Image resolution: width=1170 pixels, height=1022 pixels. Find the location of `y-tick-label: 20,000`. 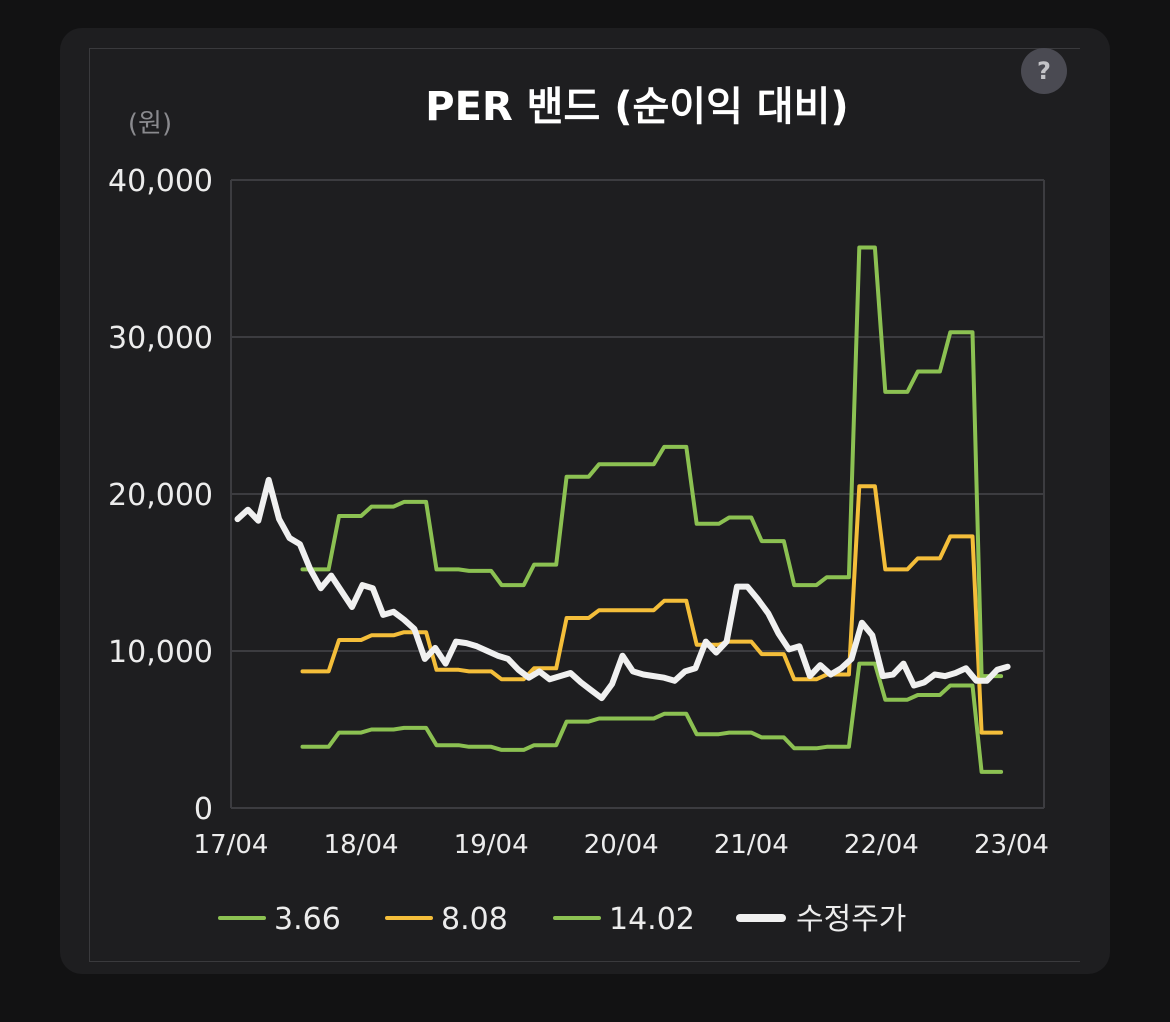

y-tick-label: 20,000 is located at coordinates (160, 495).